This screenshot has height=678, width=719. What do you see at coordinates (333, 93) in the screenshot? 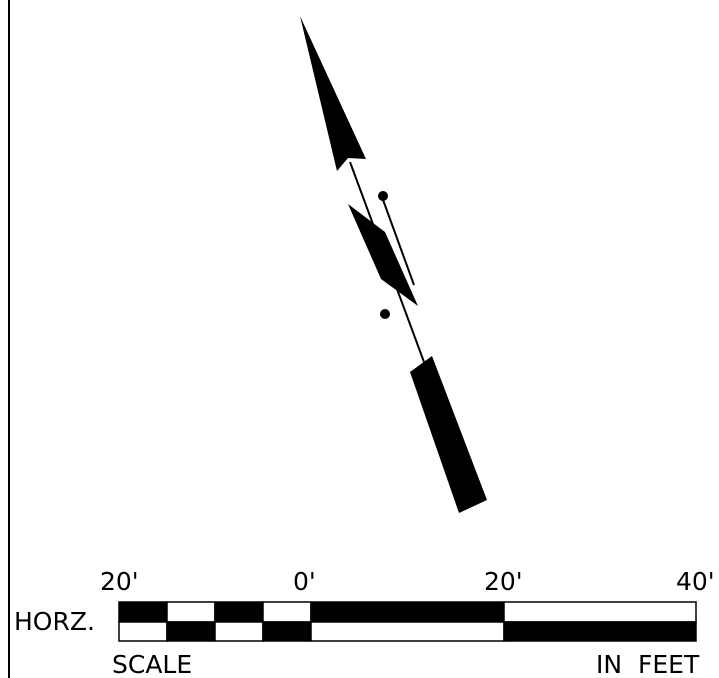
I see `arrow-head` at bounding box center [333, 93].